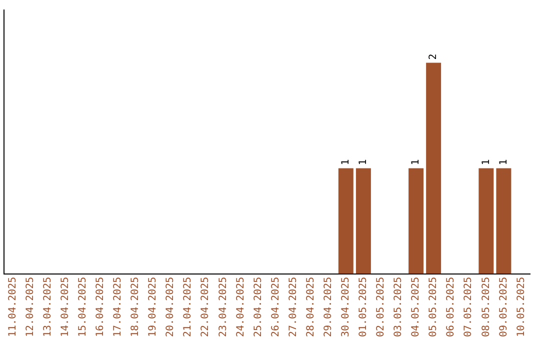 The height and width of the screenshot is (340, 540). Describe the element at coordinates (223, 307) in the screenshot. I see `x-tick-label: 23.04.2025` at that location.